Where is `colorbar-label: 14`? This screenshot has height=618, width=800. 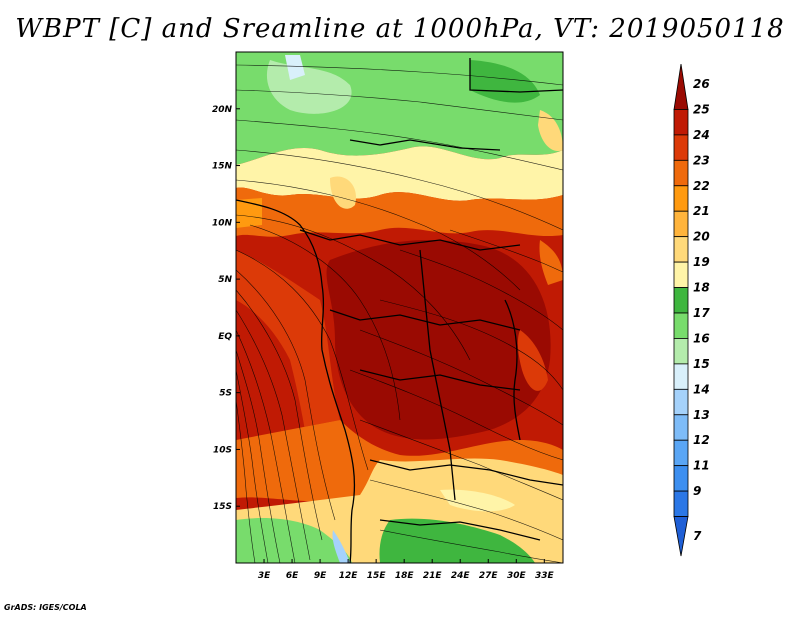
colorbar-label: 14 is located at coordinates (701, 389).